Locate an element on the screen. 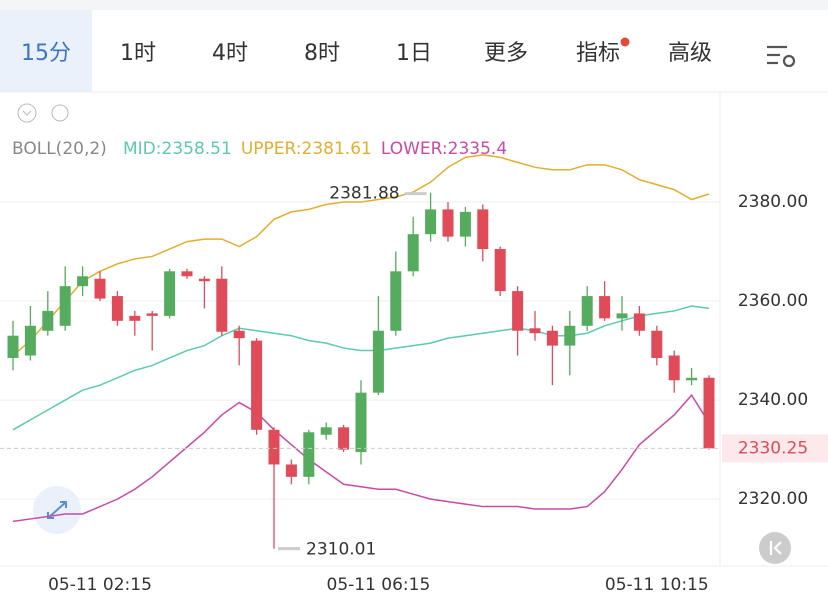  status-strip is located at coordinates (414, 5).